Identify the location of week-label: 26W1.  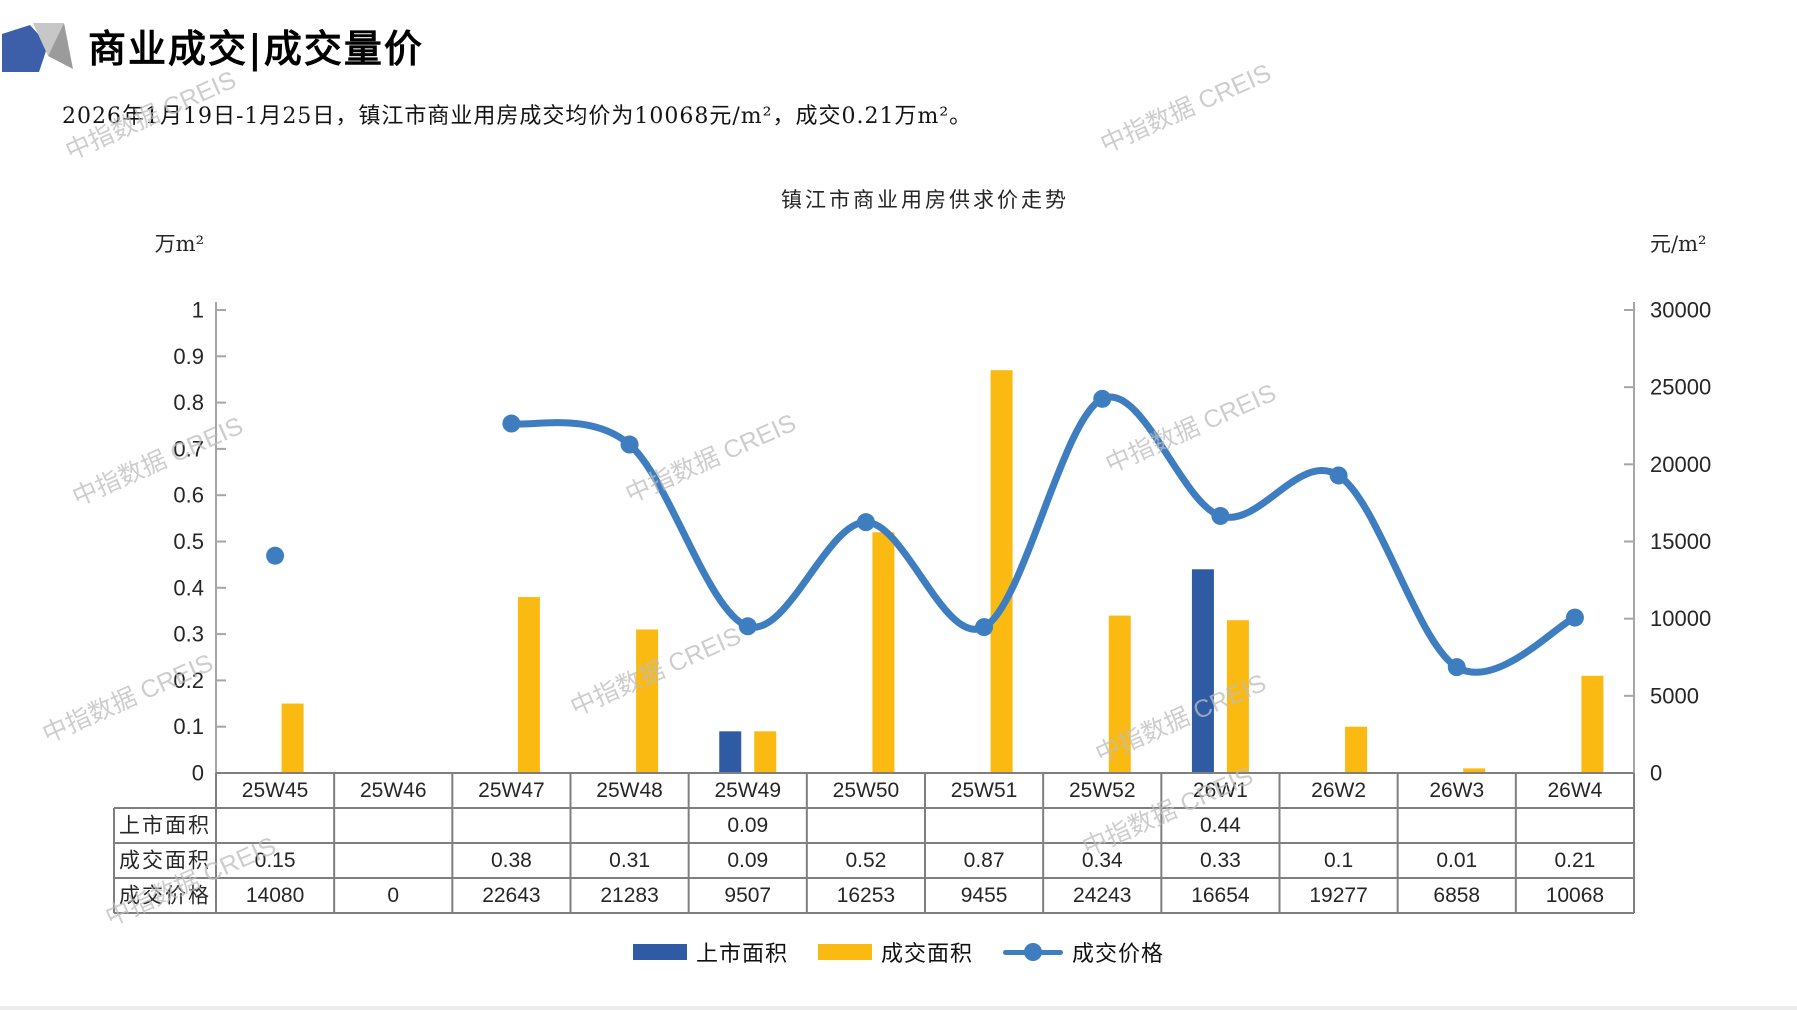
(1220, 790).